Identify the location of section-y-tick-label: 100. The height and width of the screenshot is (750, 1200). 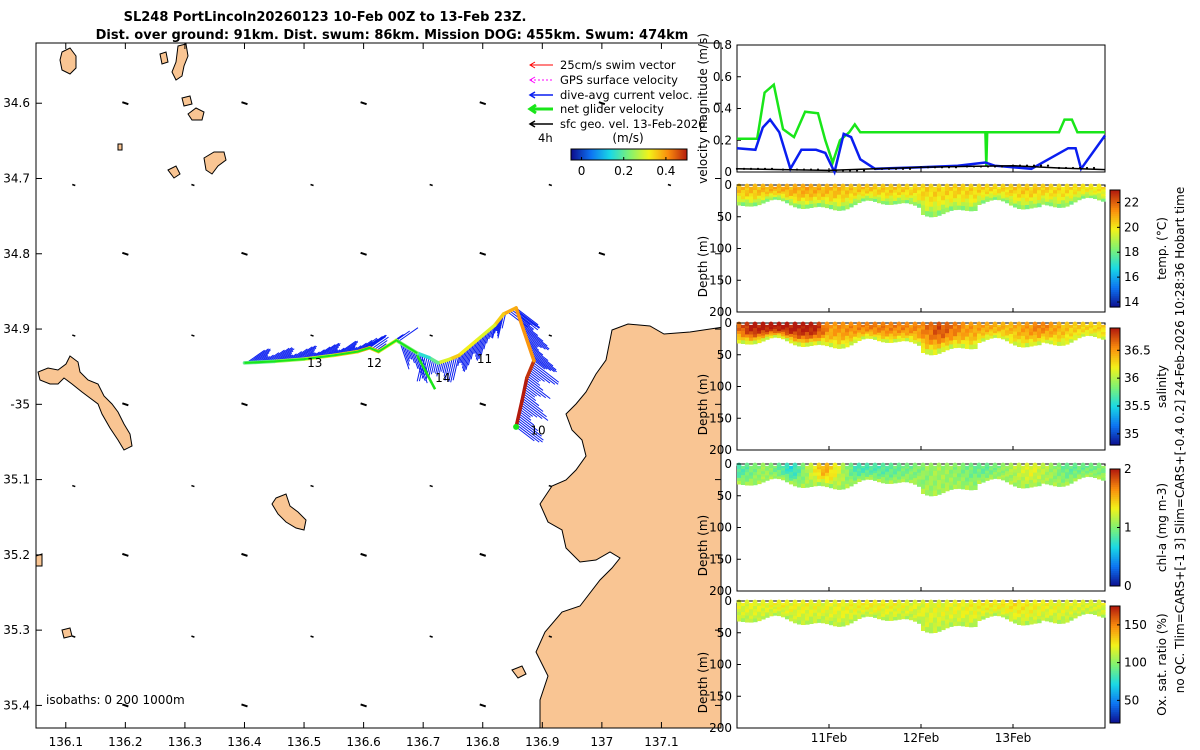
(720, 249).